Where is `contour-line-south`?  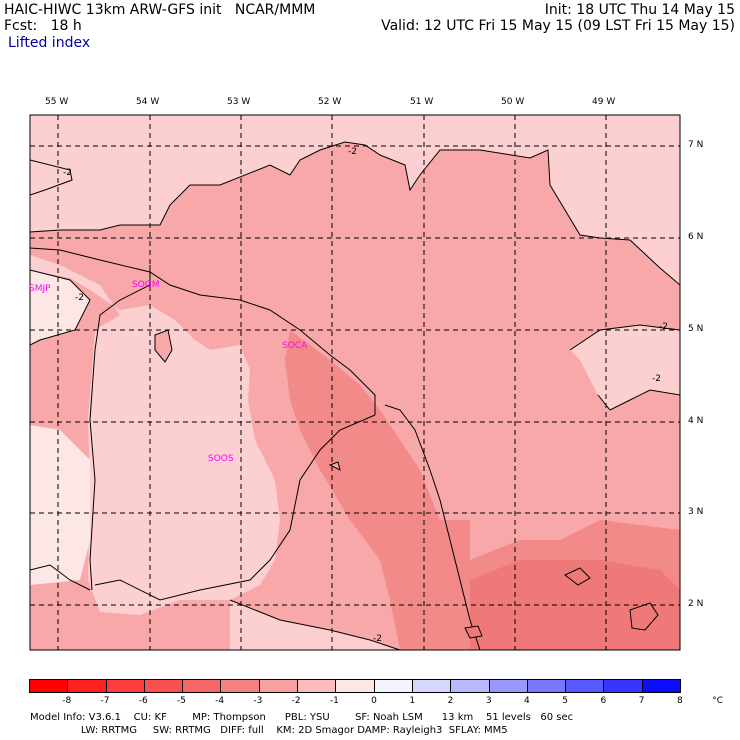 contour-line-south is located at coordinates (315, 624).